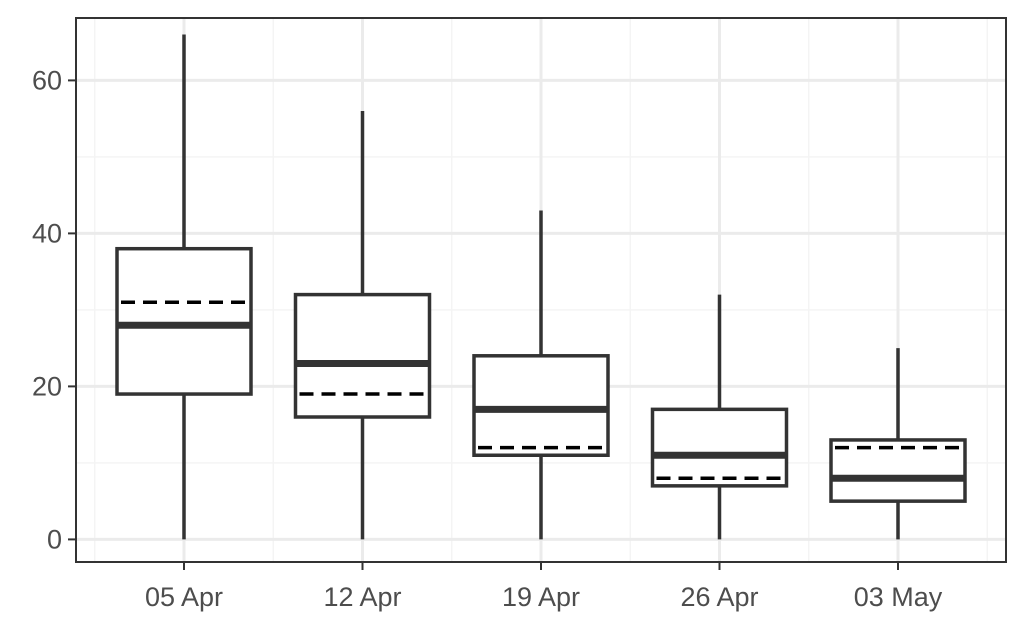 The height and width of the screenshot is (633, 1024). Describe the element at coordinates (54, 539) in the screenshot. I see `y-tick-label: 0` at that location.